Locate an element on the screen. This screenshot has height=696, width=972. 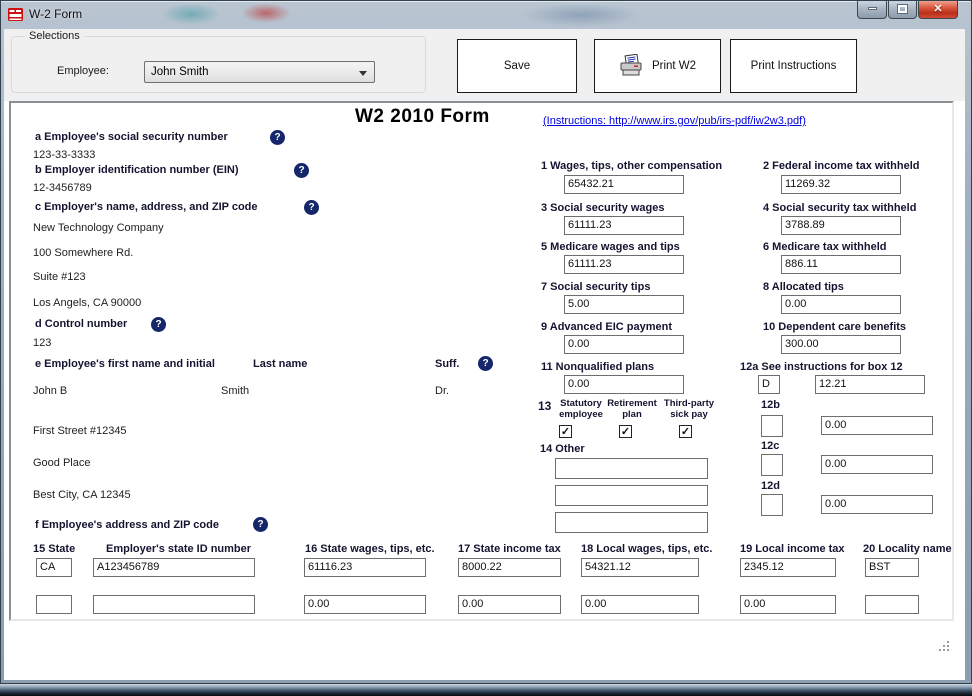
employer-name: New Technology Company is located at coordinates (98, 228).